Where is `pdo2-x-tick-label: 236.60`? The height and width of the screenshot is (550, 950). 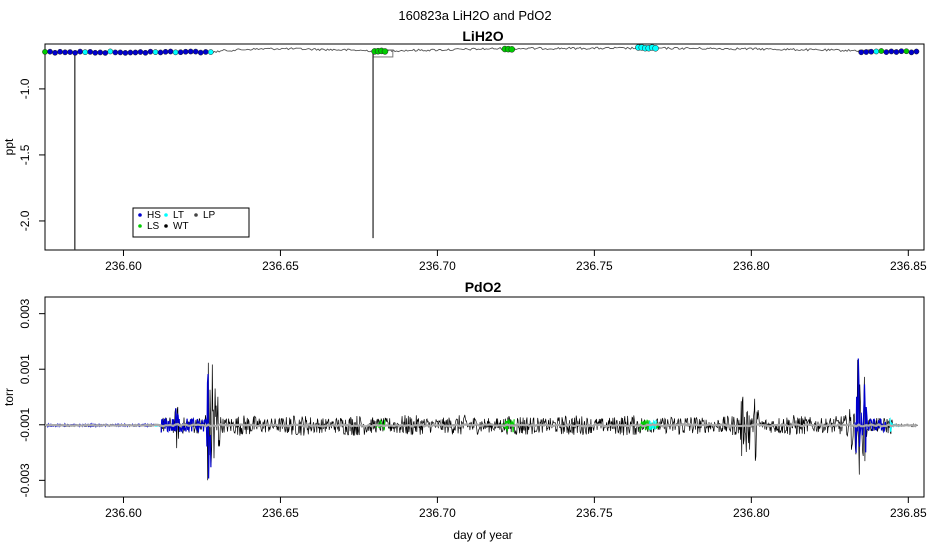
pdo2-x-tick-label: 236.60 is located at coordinates (123, 513).